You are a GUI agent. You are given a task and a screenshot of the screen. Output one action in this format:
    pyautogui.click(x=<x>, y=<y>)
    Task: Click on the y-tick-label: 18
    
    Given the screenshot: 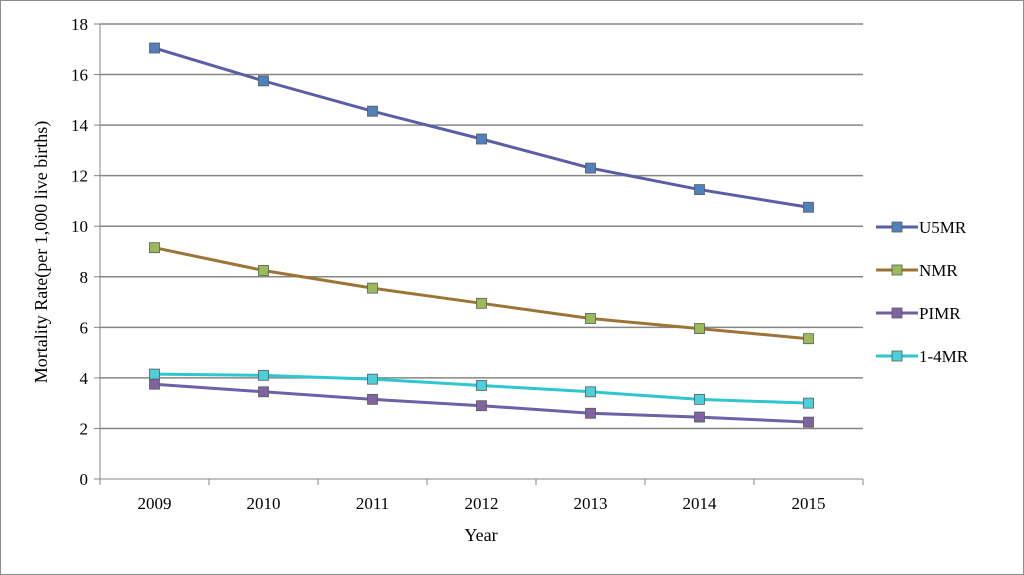 What is the action you would take?
    pyautogui.click(x=79, y=24)
    